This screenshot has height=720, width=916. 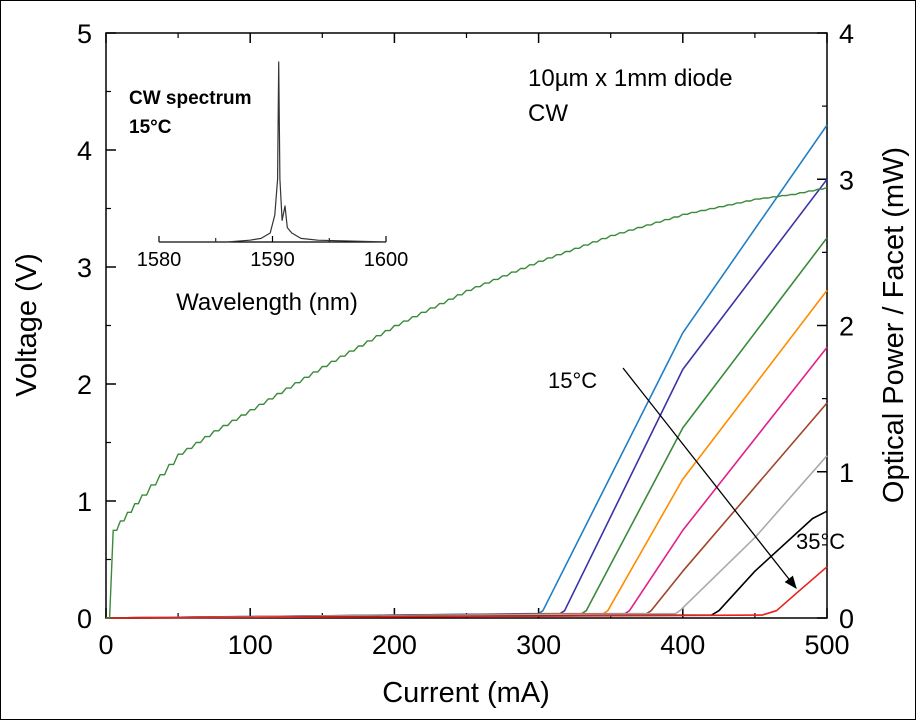 I want to click on y-axis-title: Voltage (V), so click(x=27, y=324).